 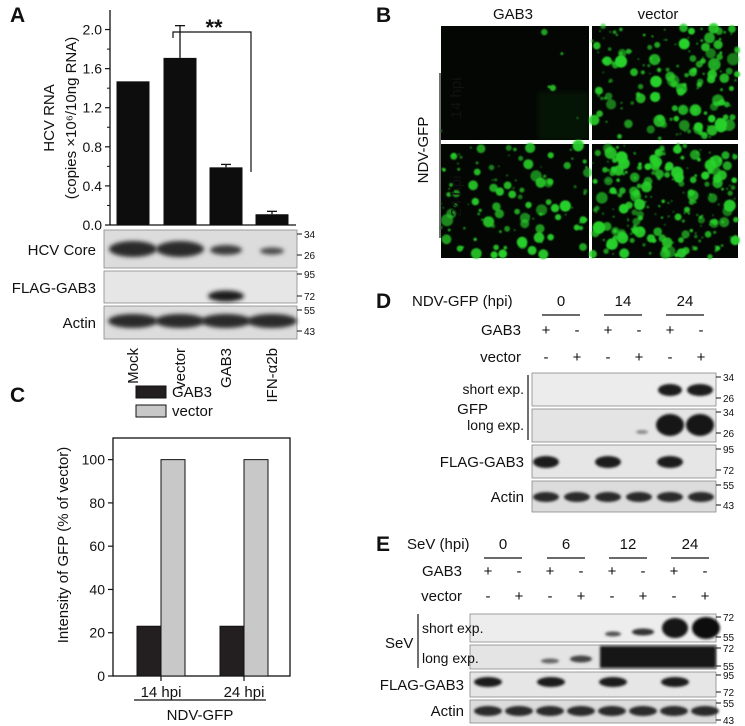 I want to click on panel-label-c: C, so click(x=17, y=395).